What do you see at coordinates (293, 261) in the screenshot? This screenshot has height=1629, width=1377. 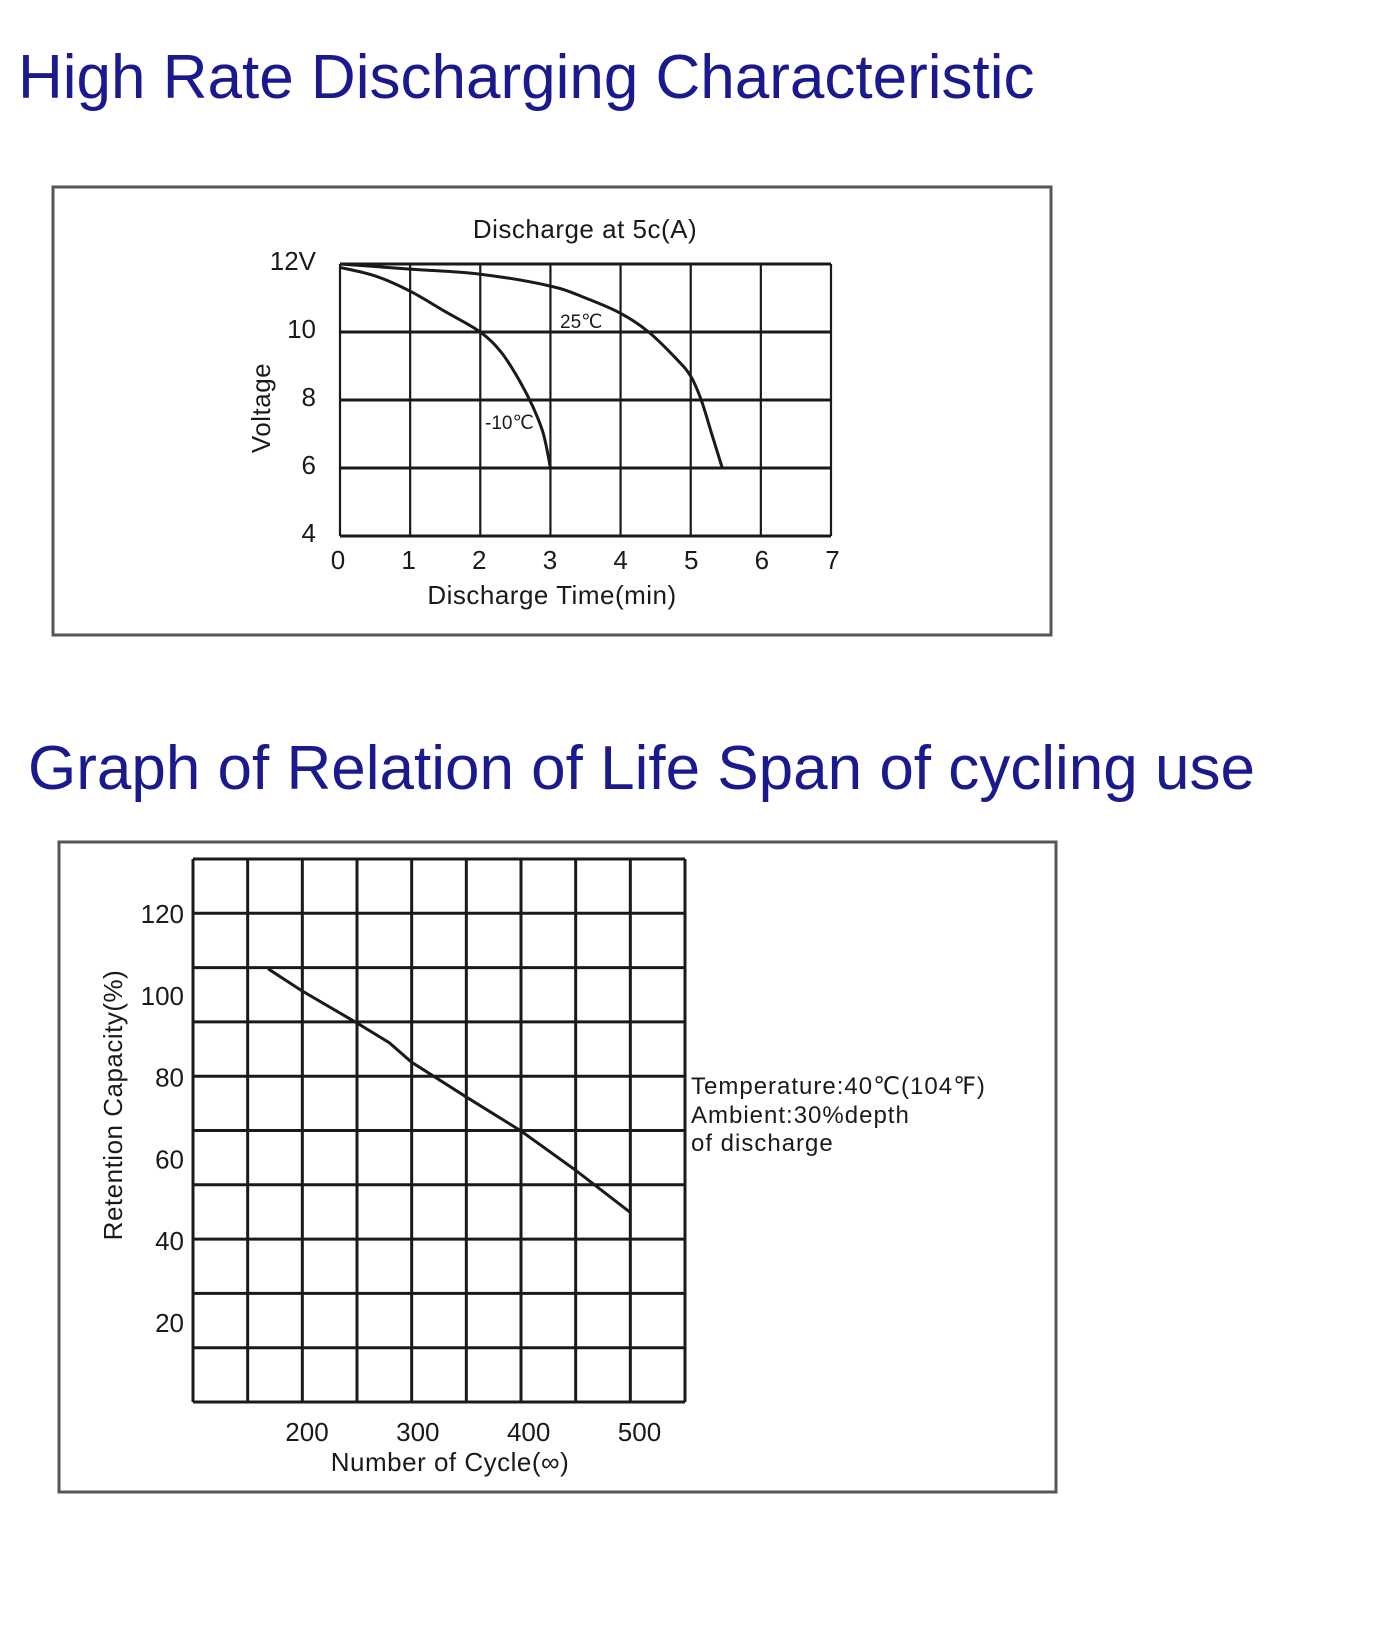 I see `chart1-y-tick-label: 12V` at bounding box center [293, 261].